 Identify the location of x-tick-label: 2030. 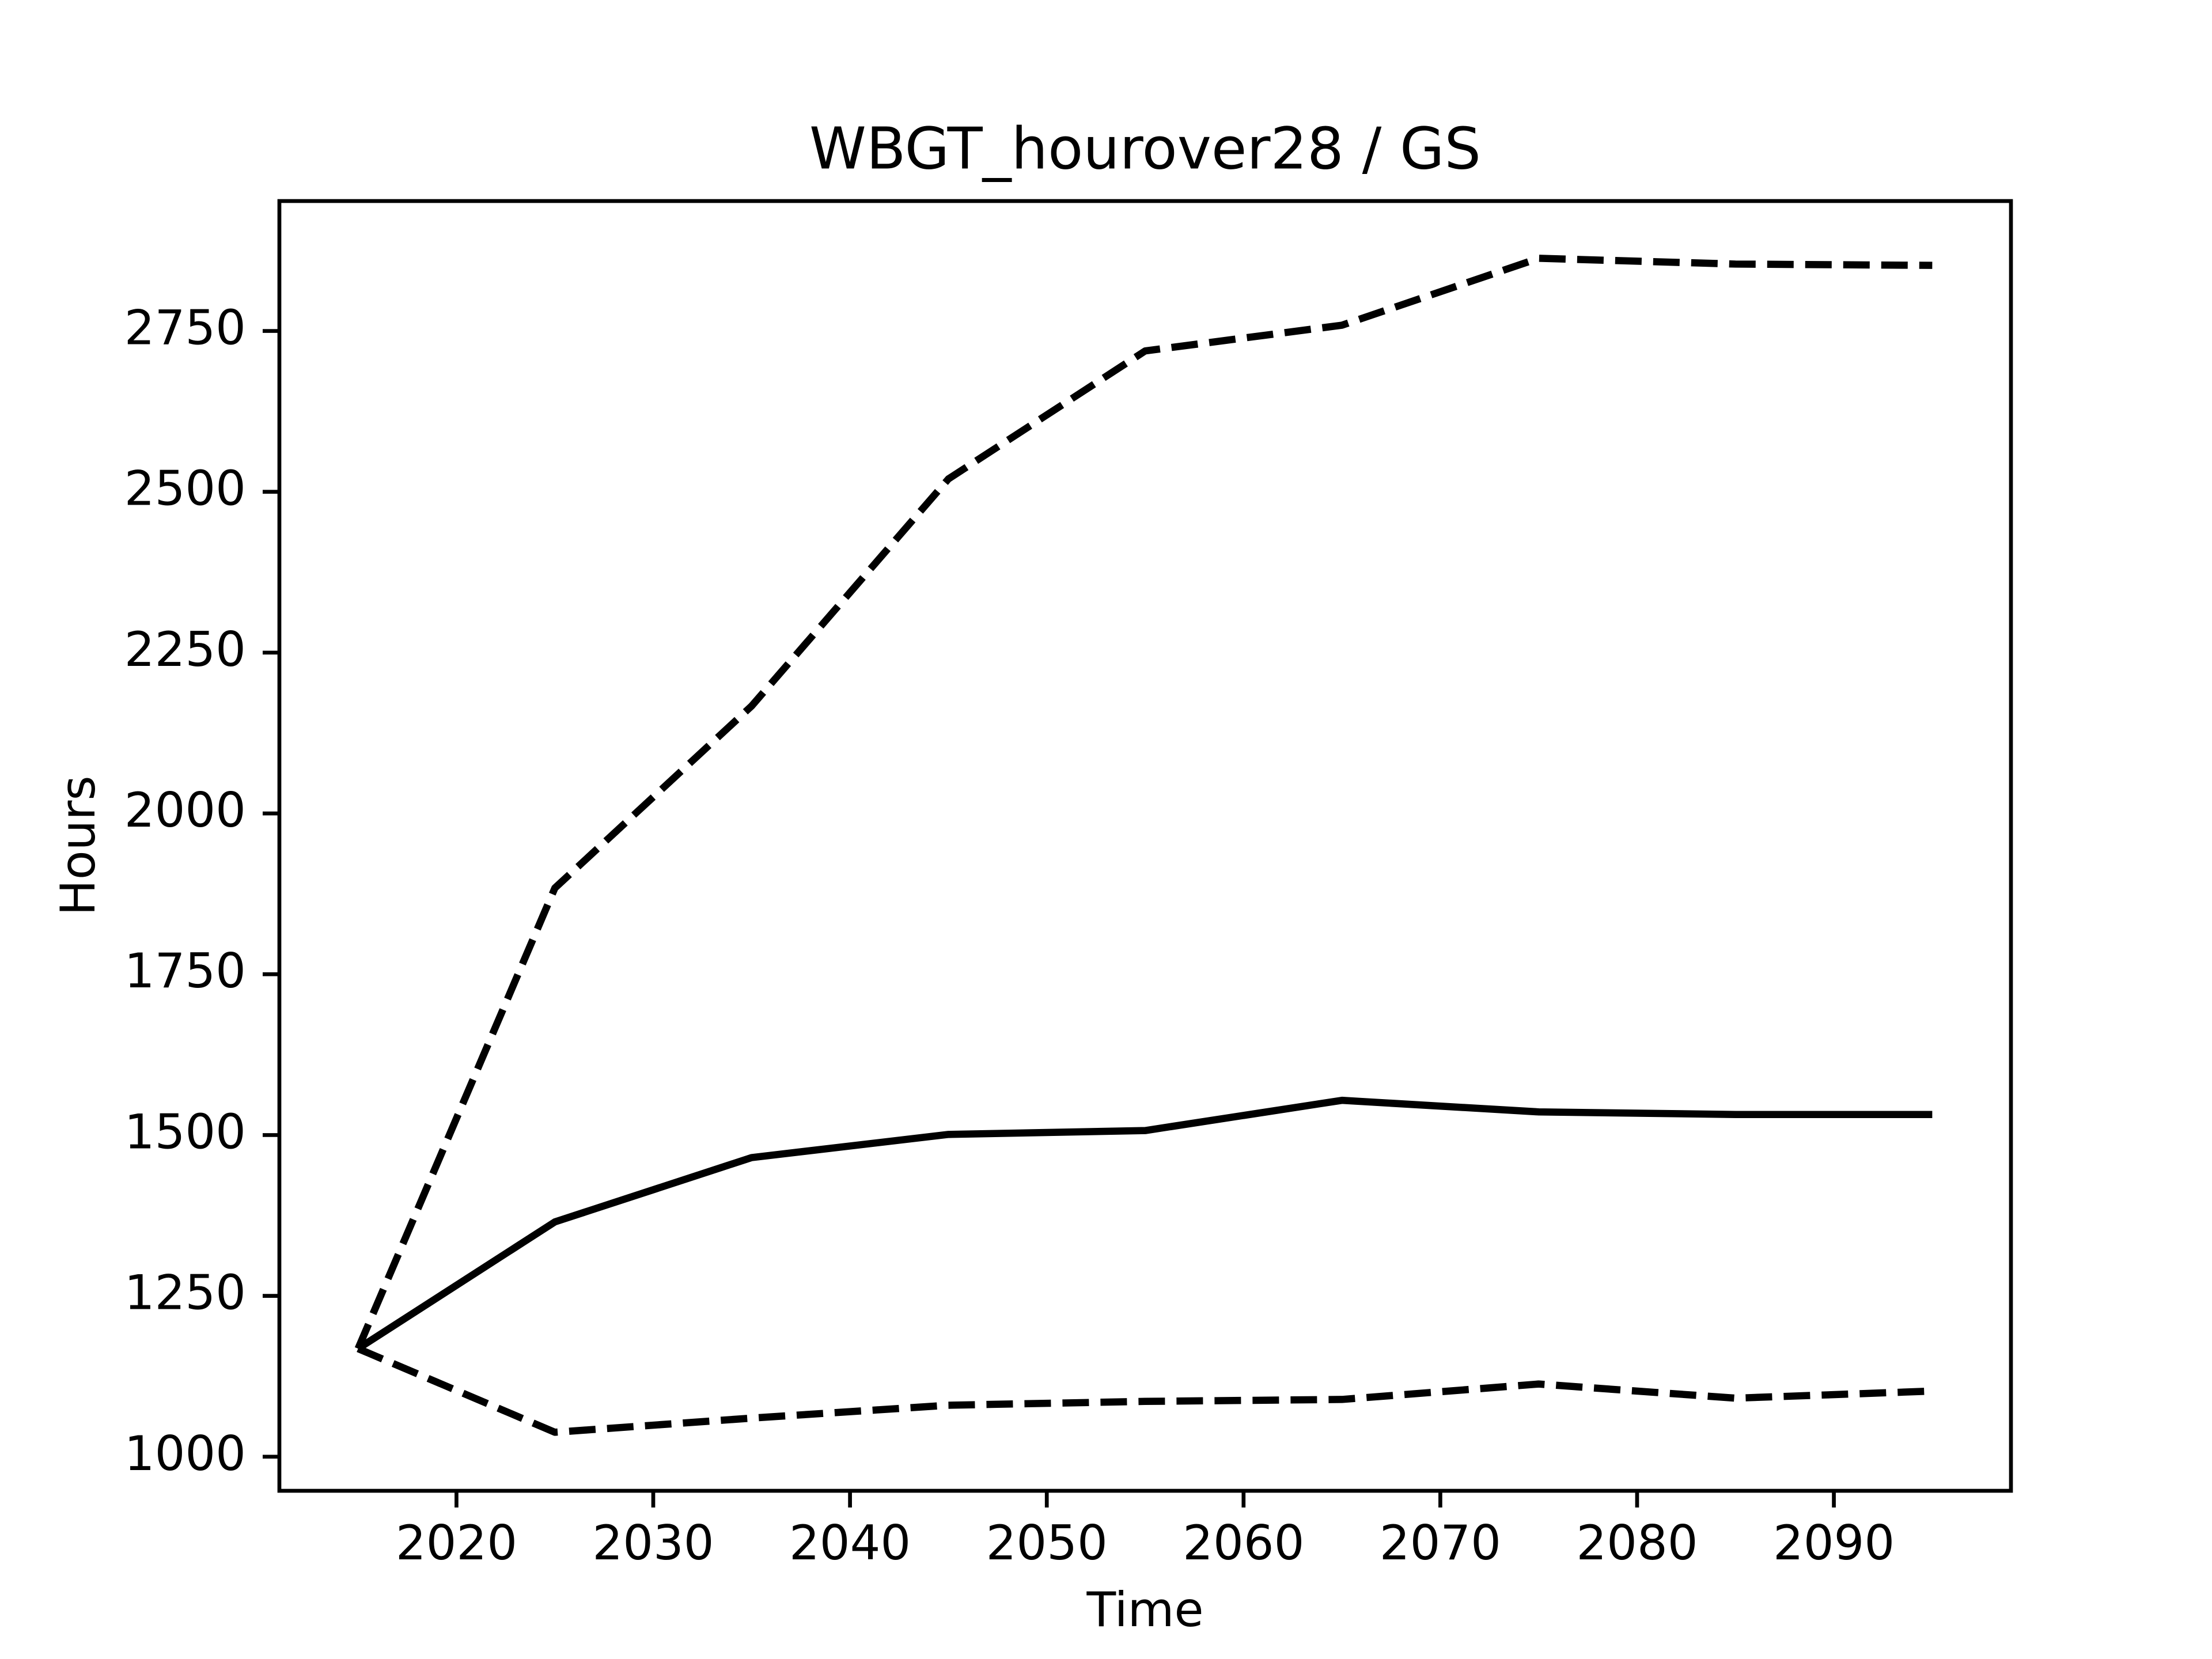
(653, 1543).